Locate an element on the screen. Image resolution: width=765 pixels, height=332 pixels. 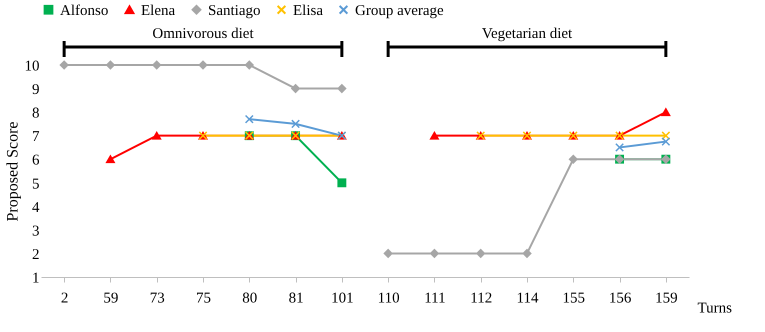
text: Omnivorous diet is located at coordinates (203, 34).